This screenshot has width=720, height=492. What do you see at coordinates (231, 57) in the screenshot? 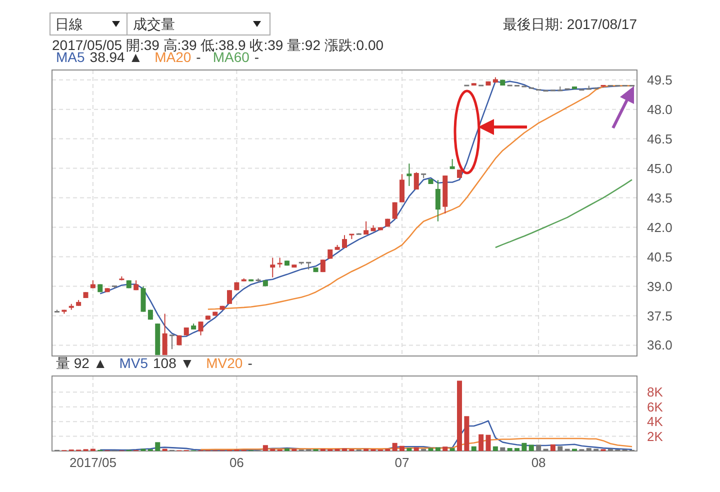
I see `text: MA60` at bounding box center [231, 57].